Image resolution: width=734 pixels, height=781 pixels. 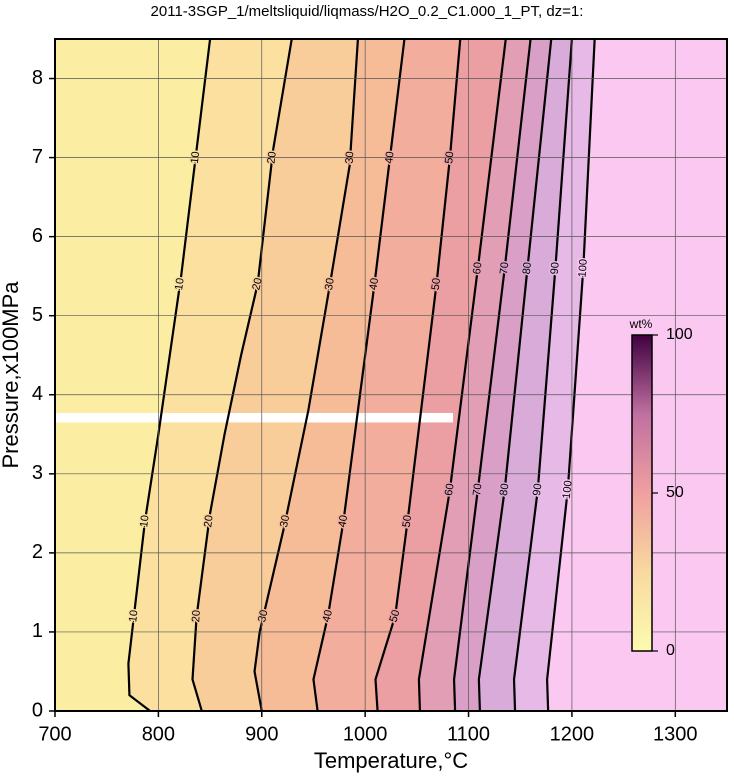 What do you see at coordinates (365, 734) in the screenshot?
I see `x-tick-label: 1000` at bounding box center [365, 734].